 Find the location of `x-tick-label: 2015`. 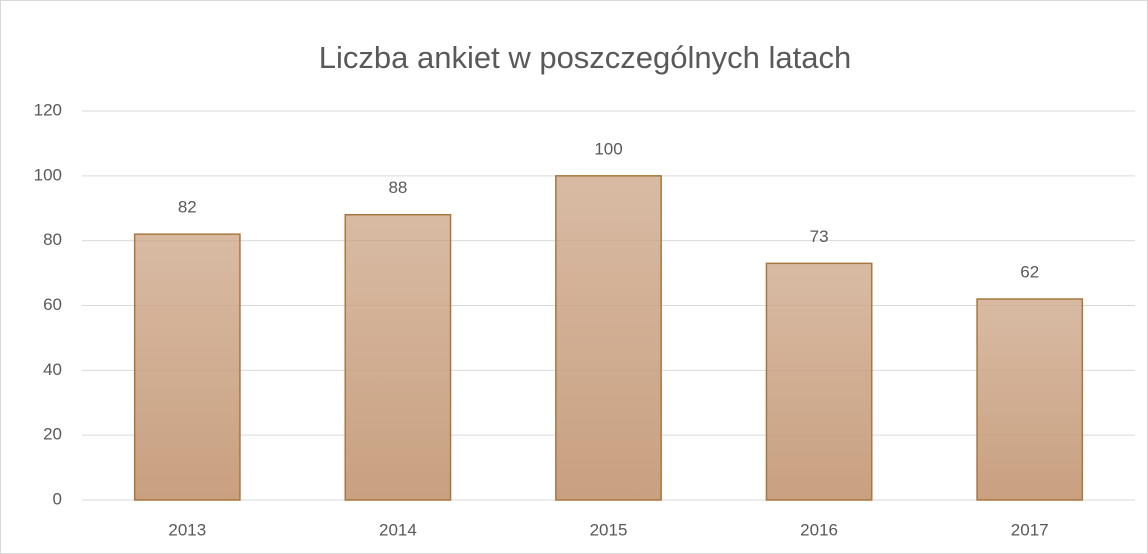

x-tick-label: 2015 is located at coordinates (609, 529).